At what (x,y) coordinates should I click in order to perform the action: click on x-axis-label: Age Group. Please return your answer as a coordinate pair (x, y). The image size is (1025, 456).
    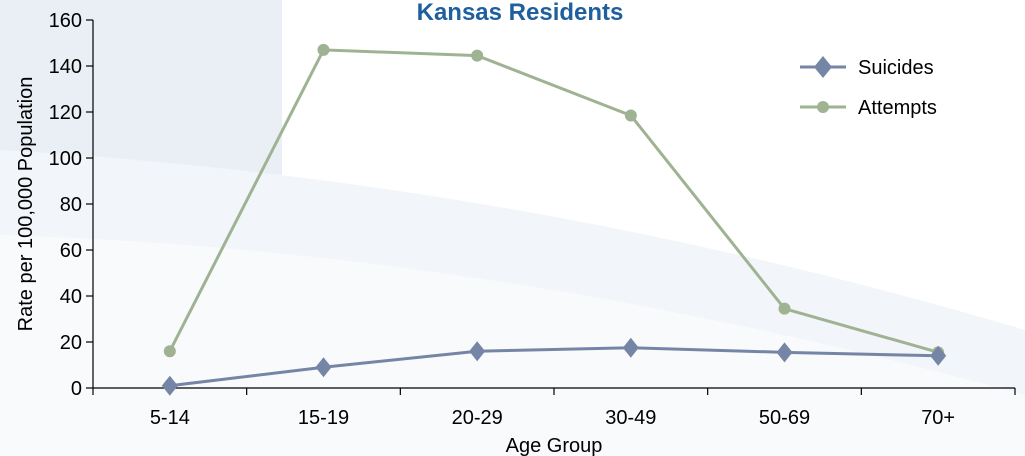
    Looking at the image, I should click on (554, 445).